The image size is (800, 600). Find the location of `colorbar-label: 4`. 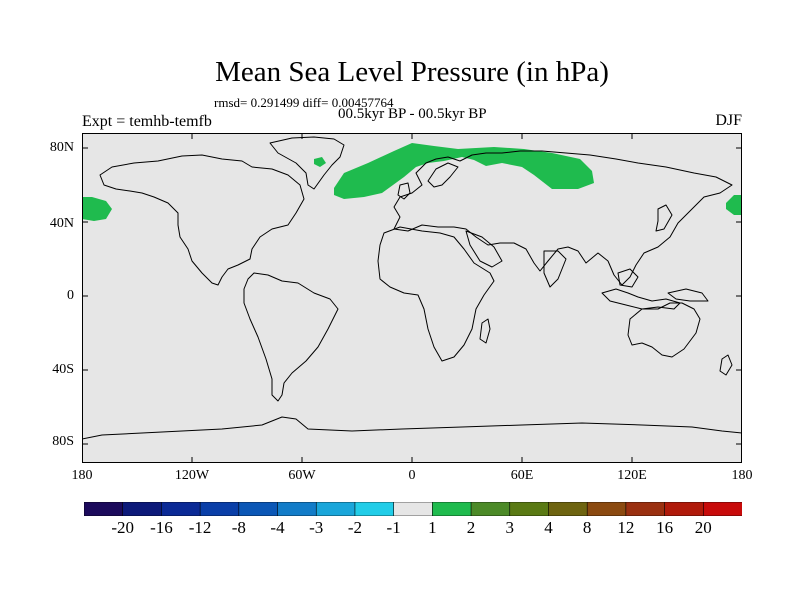

colorbar-label: 4 is located at coordinates (548, 527).